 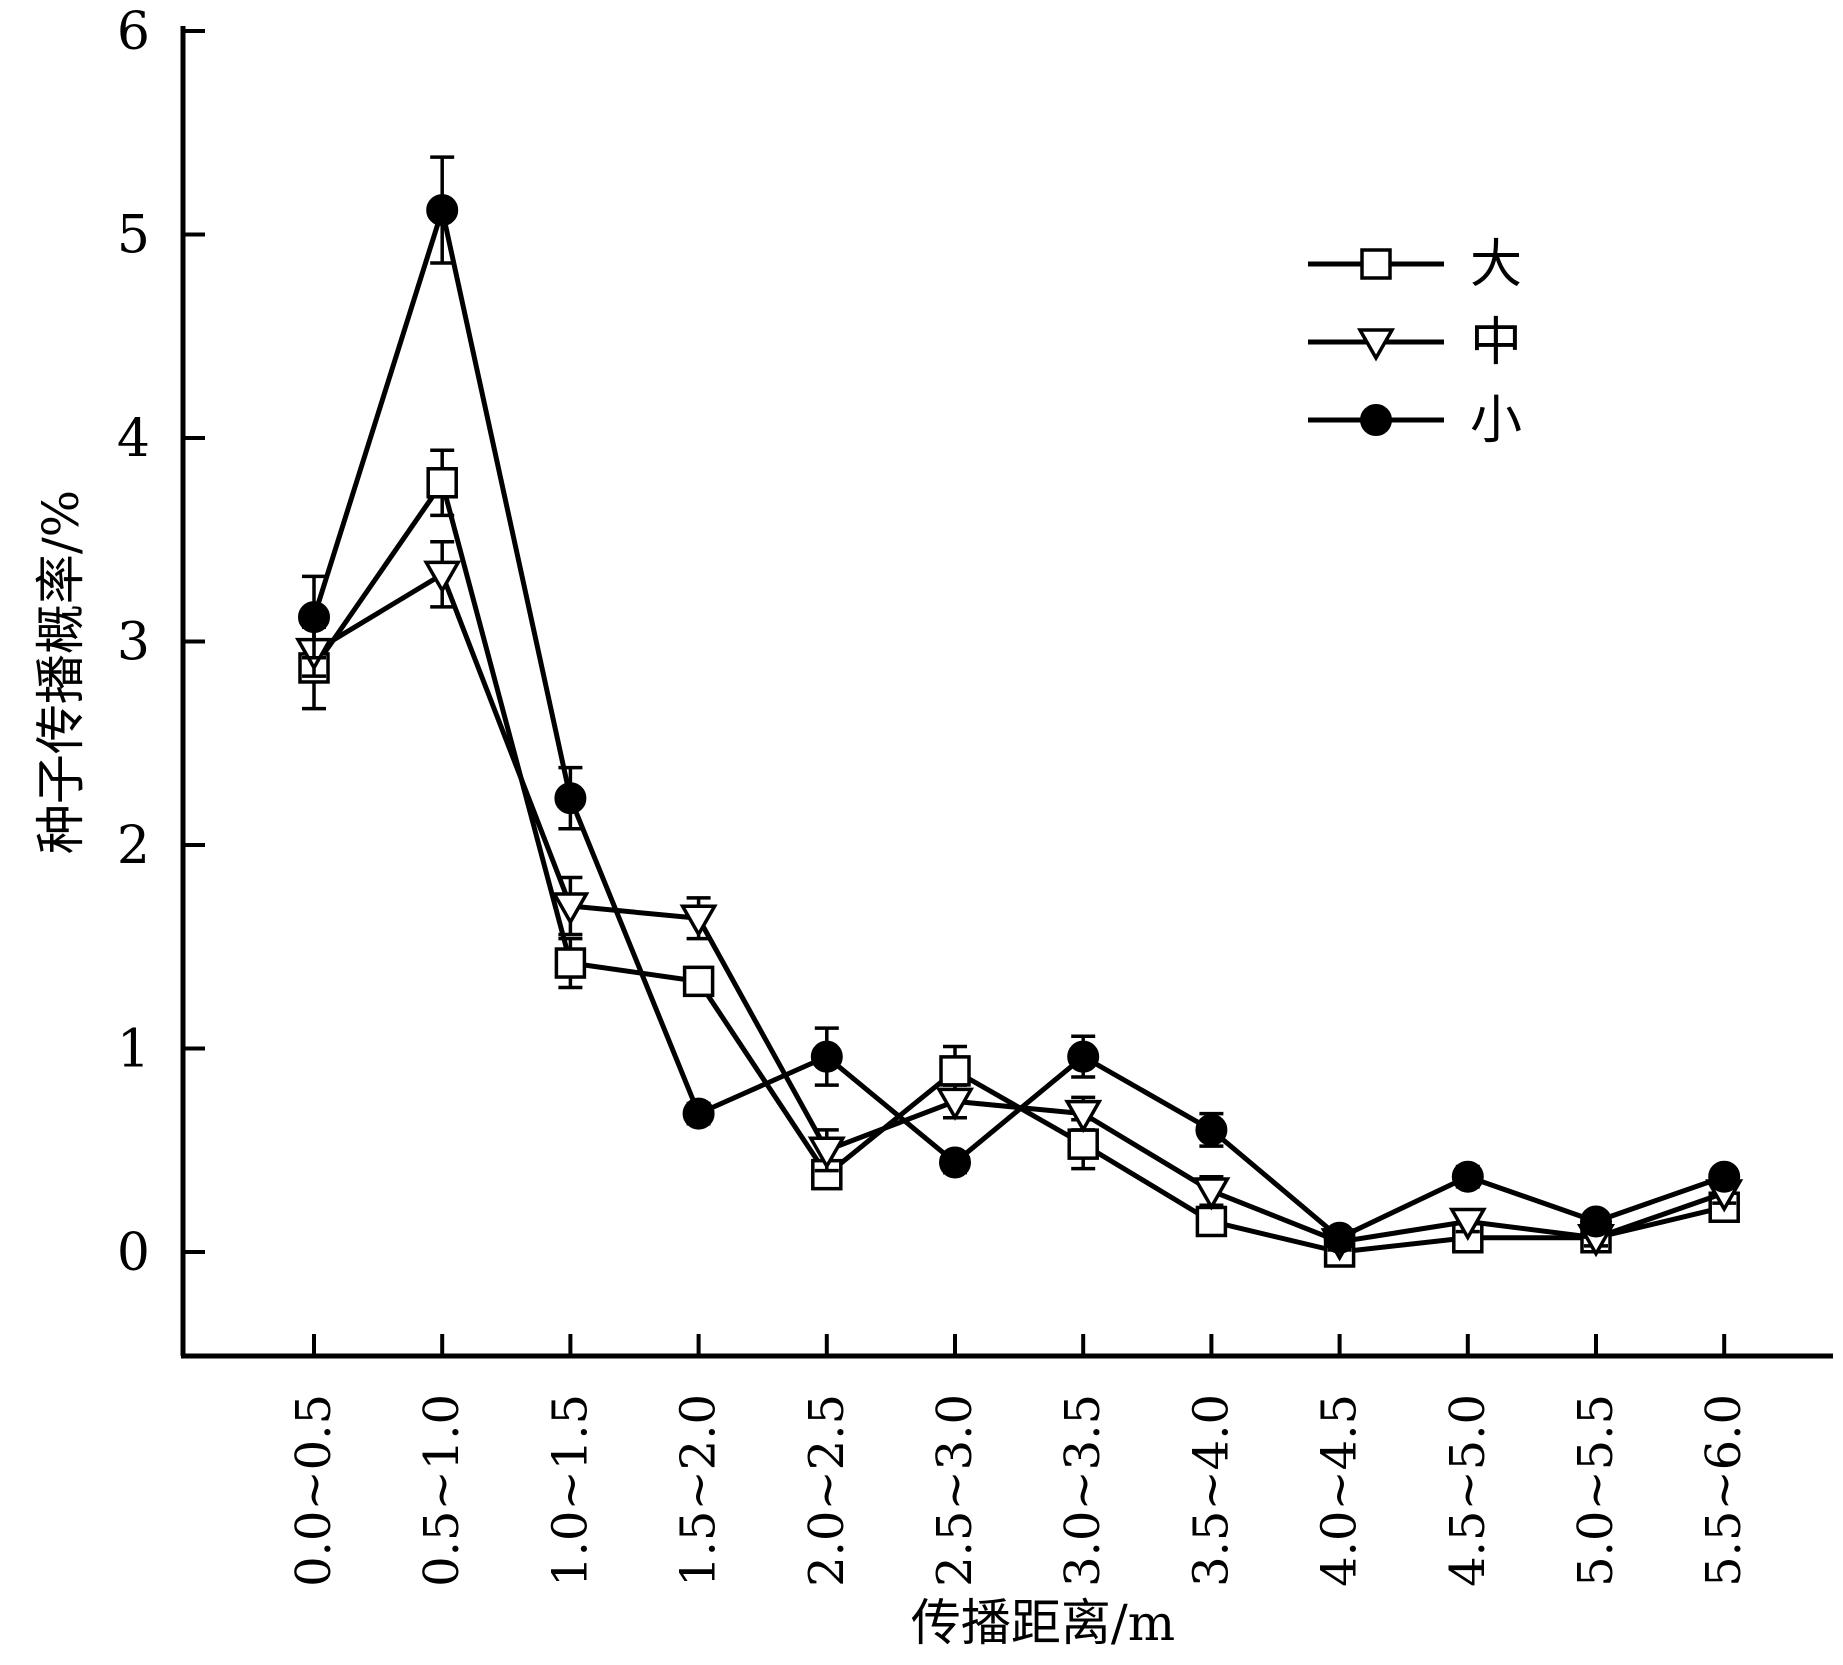 What do you see at coordinates (442, 1490) in the screenshot?
I see `x-tick-label: 0.5~1.0` at bounding box center [442, 1490].